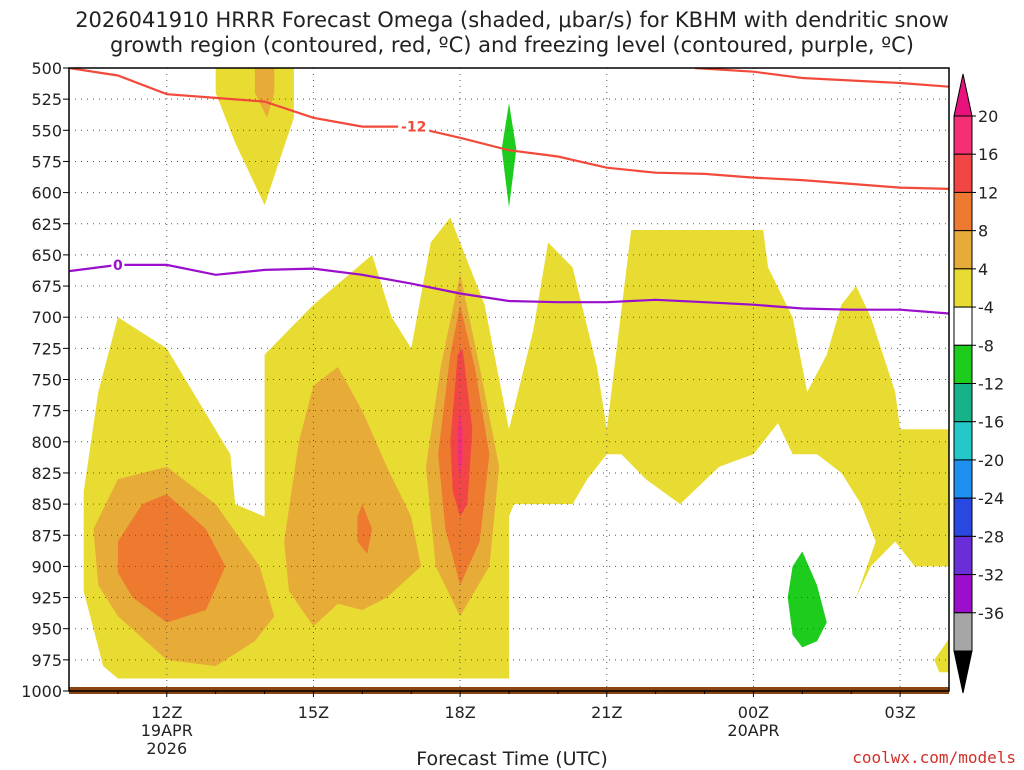 This screenshot has height=770, width=1024. Describe the element at coordinates (46, 535) in the screenshot. I see `y-tick-label-15: 875` at that location.